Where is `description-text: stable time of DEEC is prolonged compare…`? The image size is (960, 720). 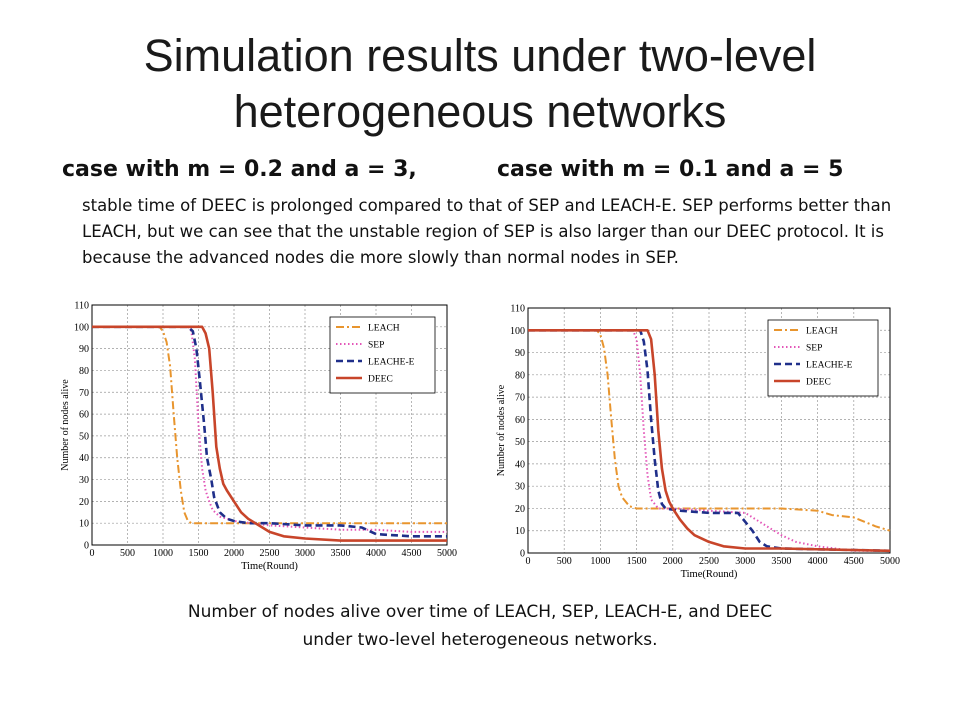
description-text: stable time of DEEC is prolonged compare… is located at coordinates (487, 231).